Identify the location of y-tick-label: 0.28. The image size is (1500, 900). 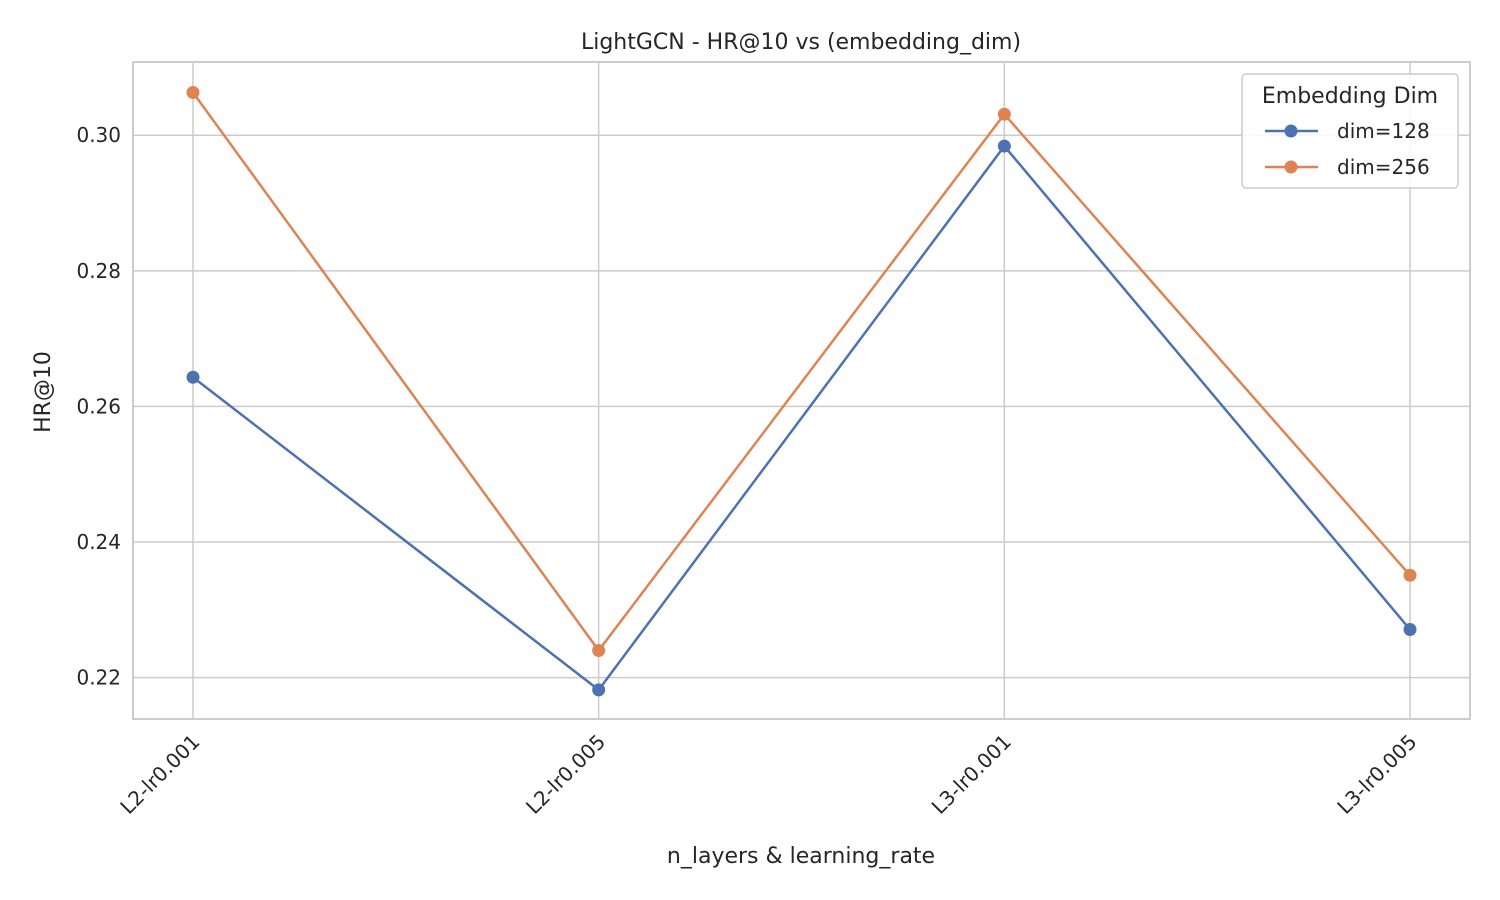
(98, 271).